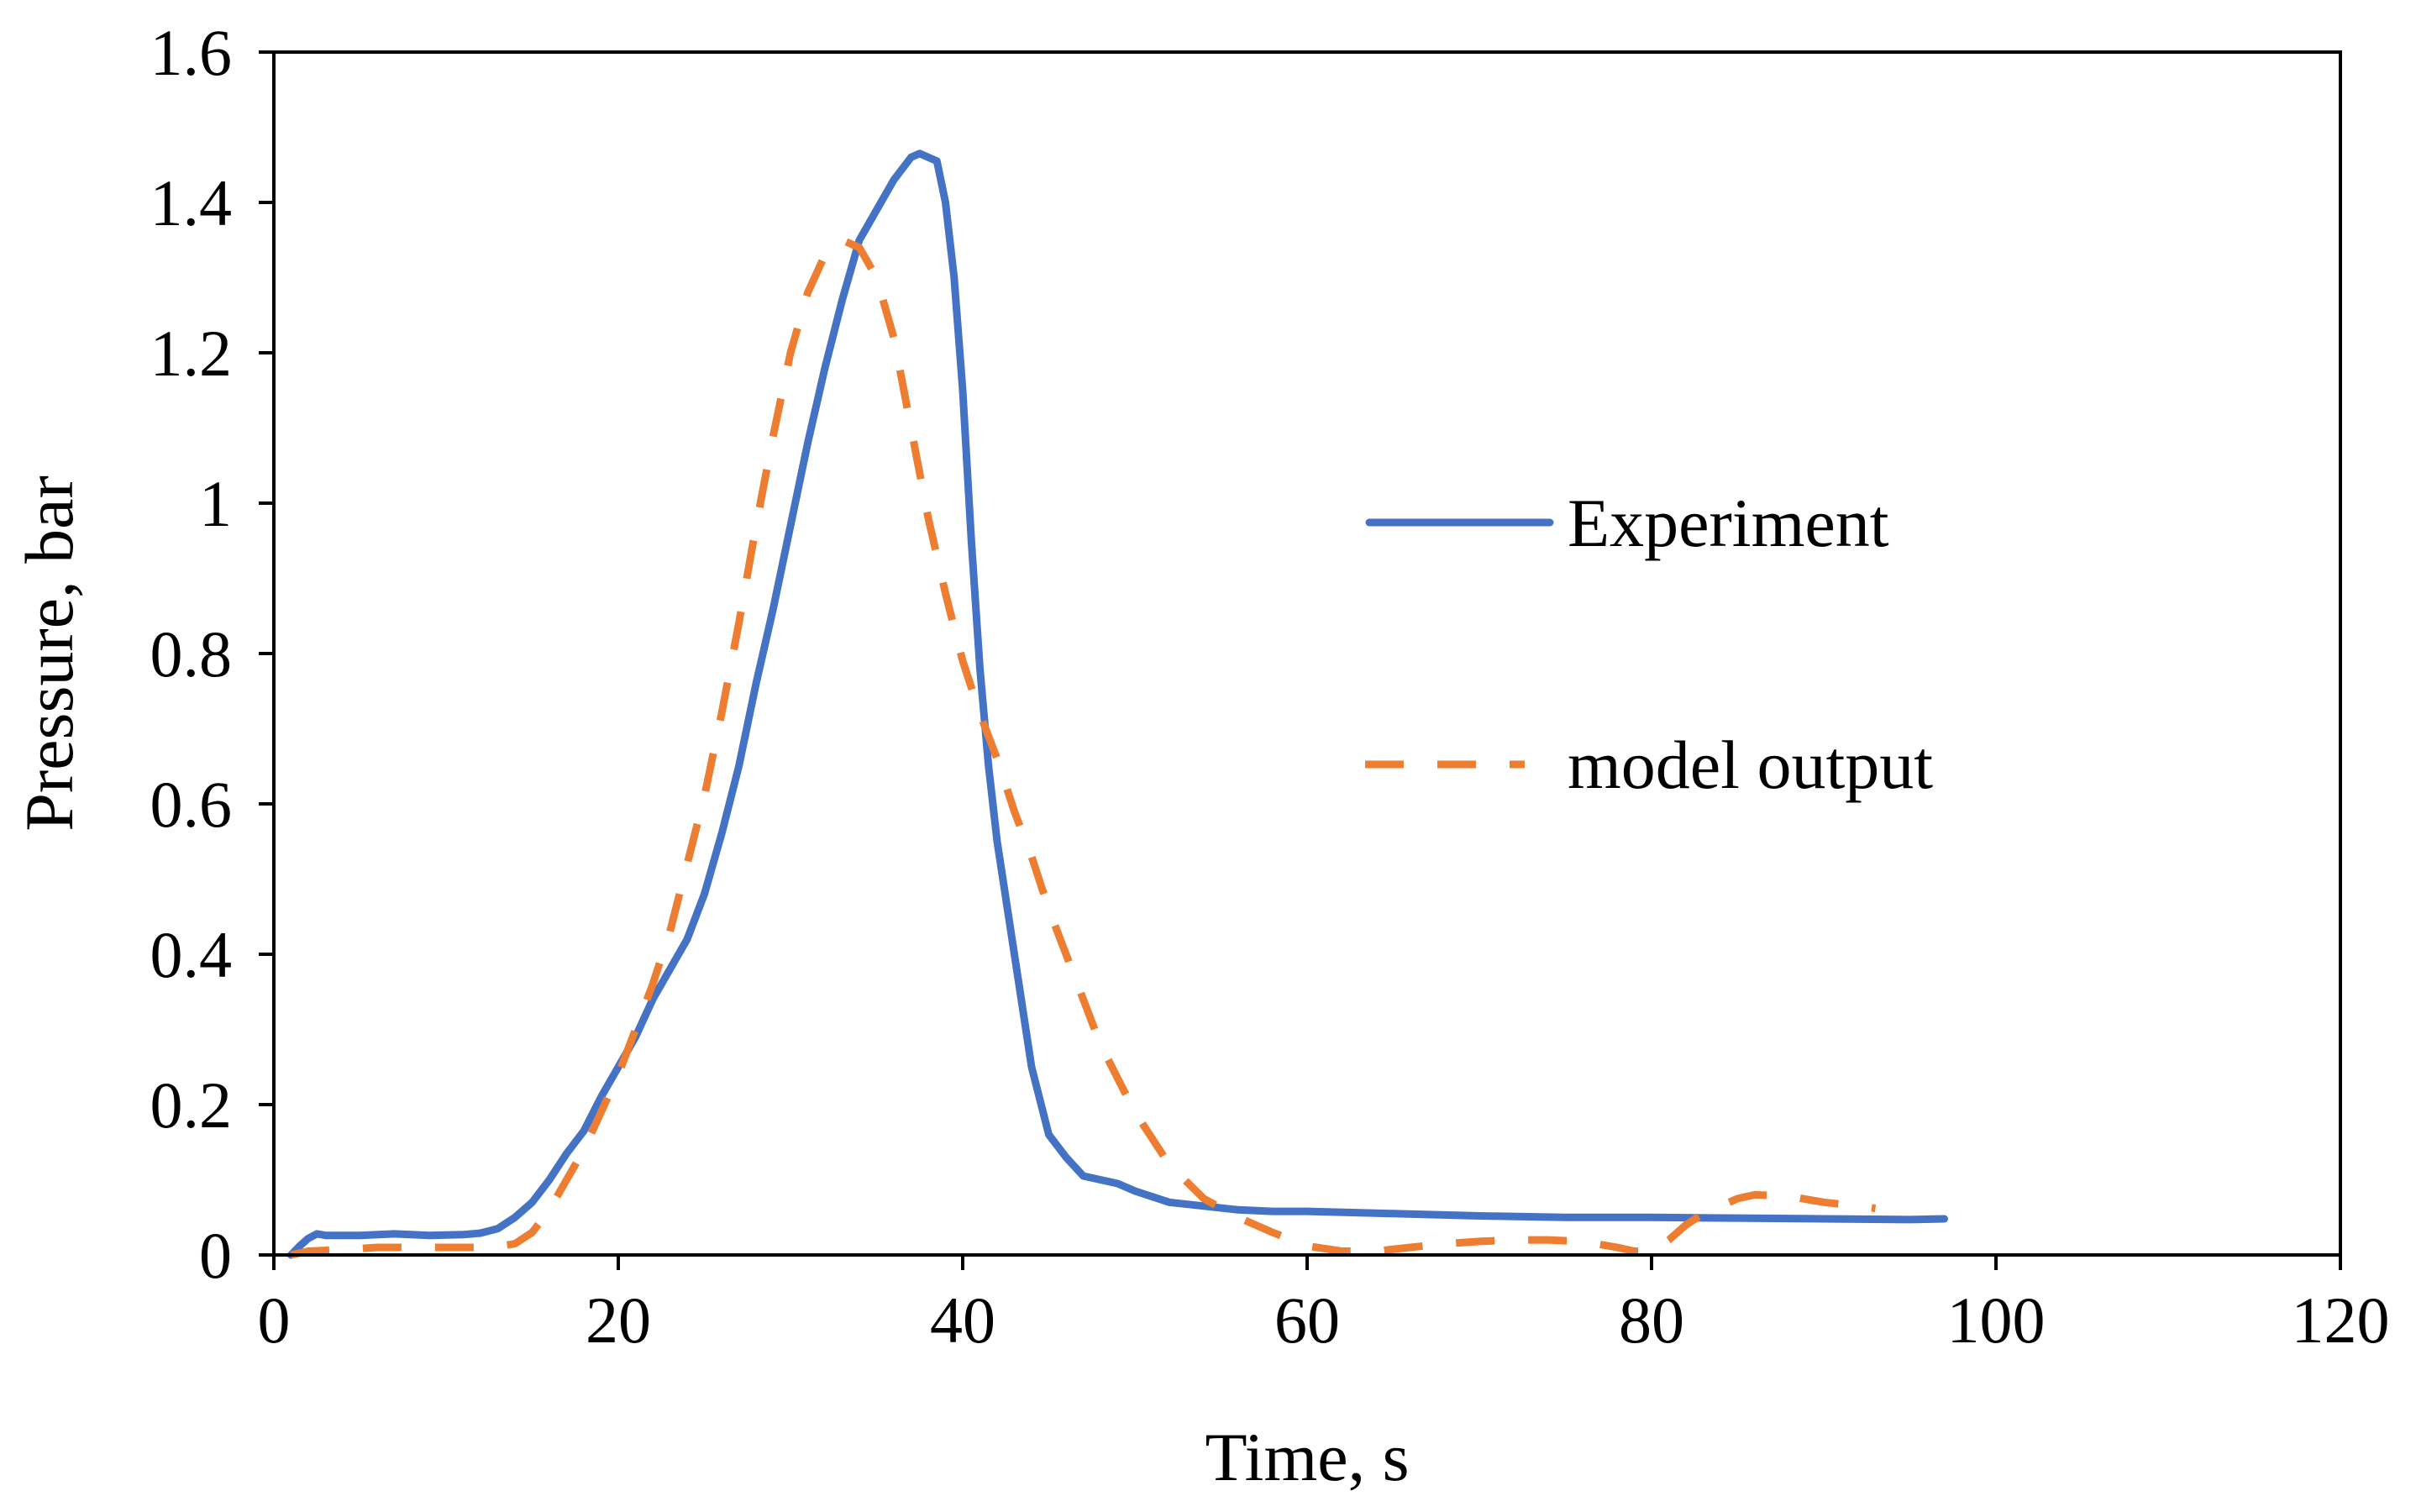 The height and width of the screenshot is (1512, 2416). I want to click on y-tick-label: 0.8, so click(191, 653).